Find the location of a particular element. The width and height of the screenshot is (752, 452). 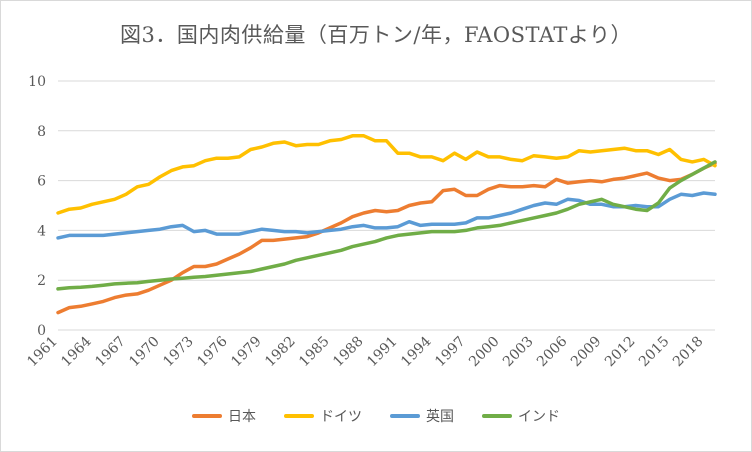

x-tick-label: 1991 is located at coordinates (382, 352).